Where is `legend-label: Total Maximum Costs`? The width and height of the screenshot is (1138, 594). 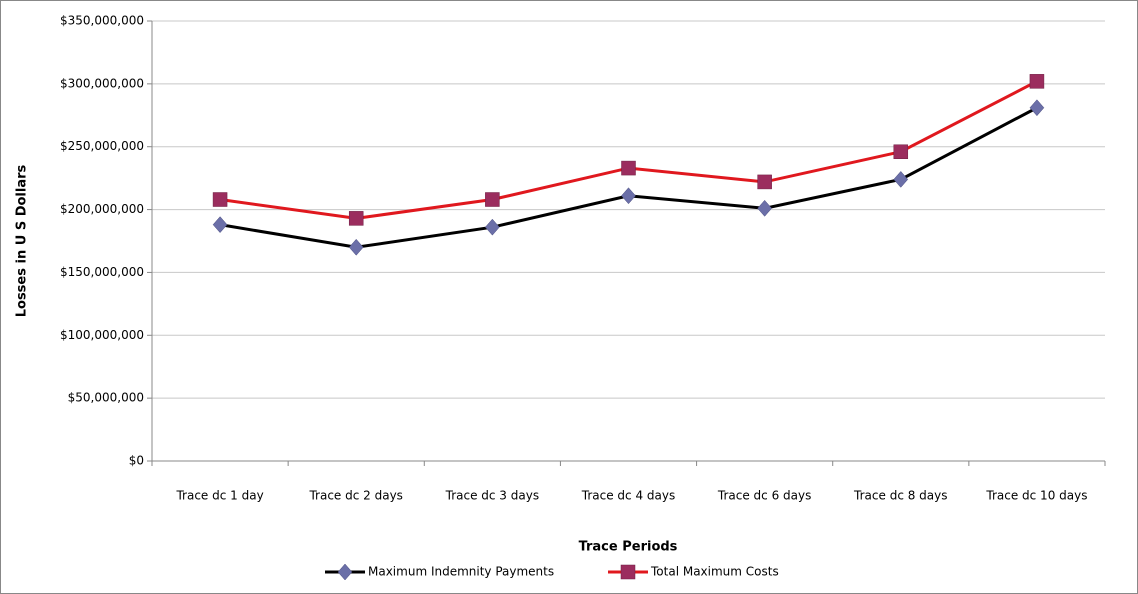
legend-label: Total Maximum Costs is located at coordinates (714, 572).